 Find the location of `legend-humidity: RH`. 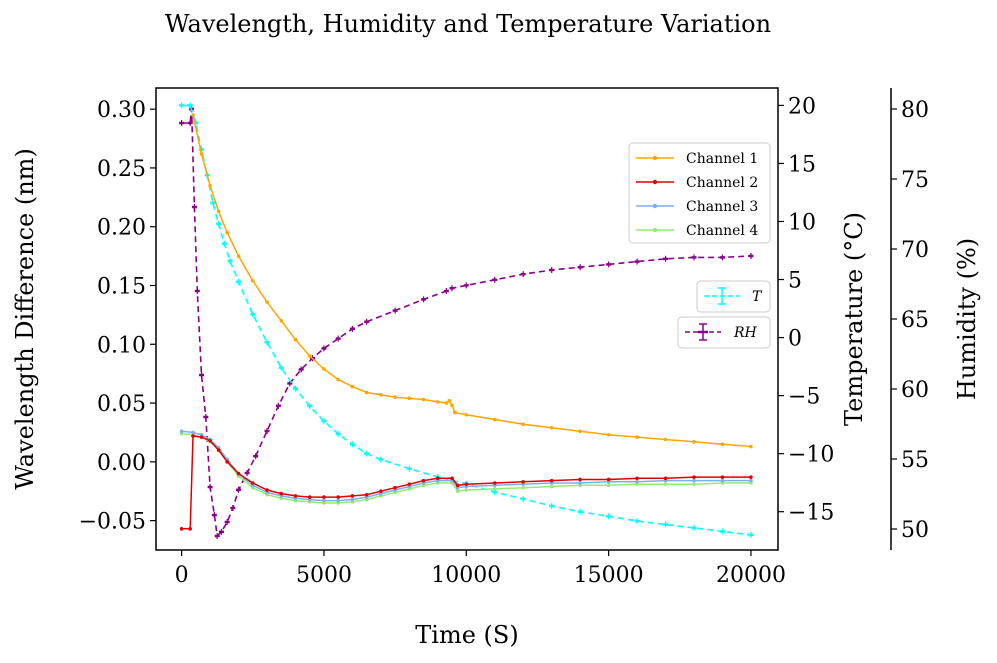

legend-humidity: RH is located at coordinates (724, 332).